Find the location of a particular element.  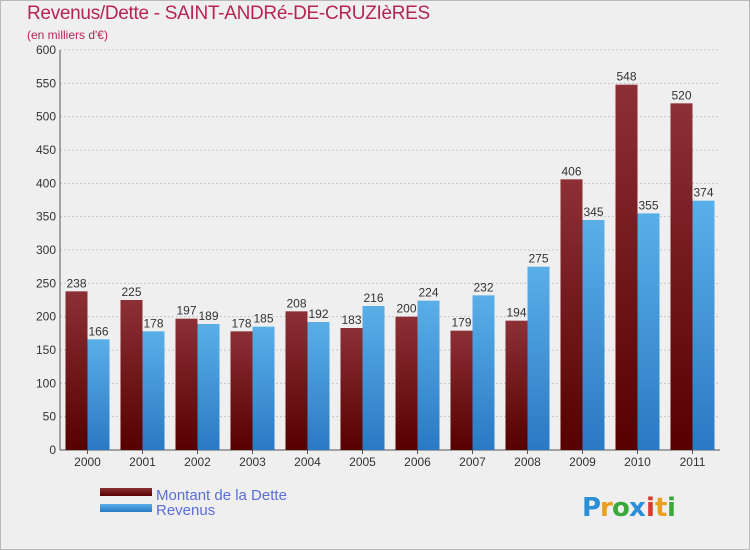

x-tick-label: 2000 is located at coordinates (87, 462).